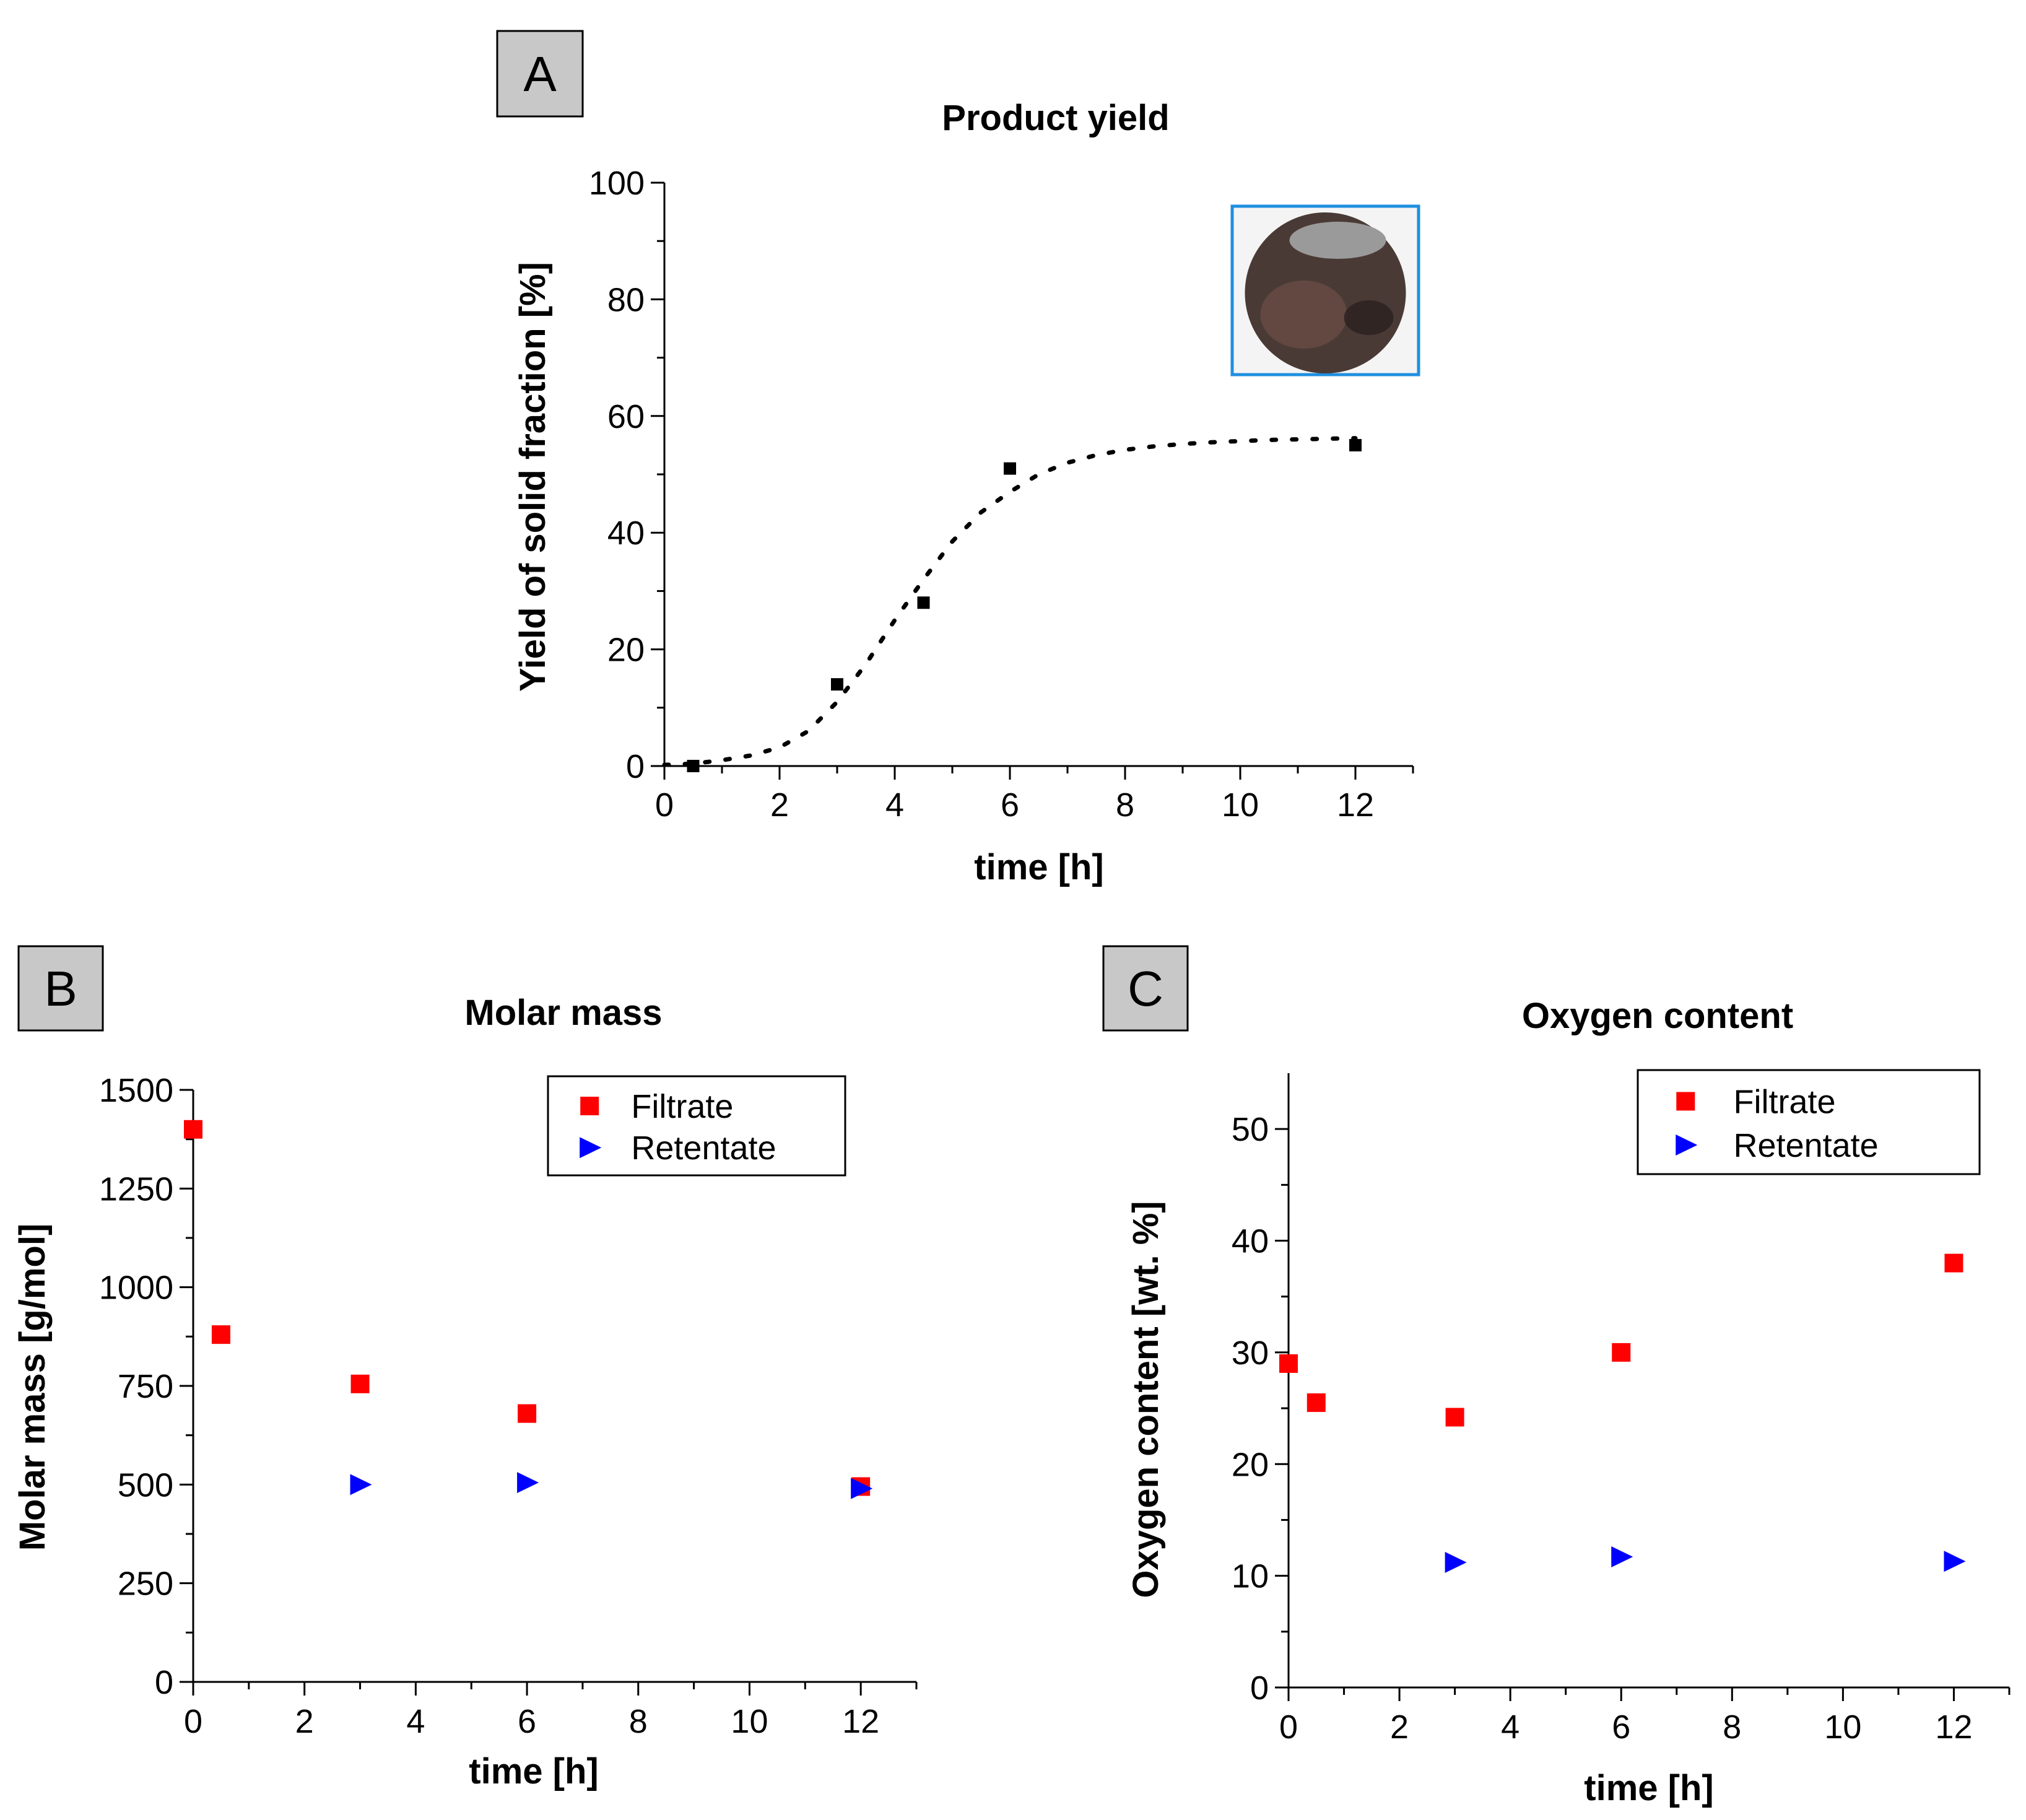 The width and height of the screenshot is (2026, 1820). Describe the element at coordinates (617, 184) in the screenshot. I see `y-tick-label: 100` at that location.